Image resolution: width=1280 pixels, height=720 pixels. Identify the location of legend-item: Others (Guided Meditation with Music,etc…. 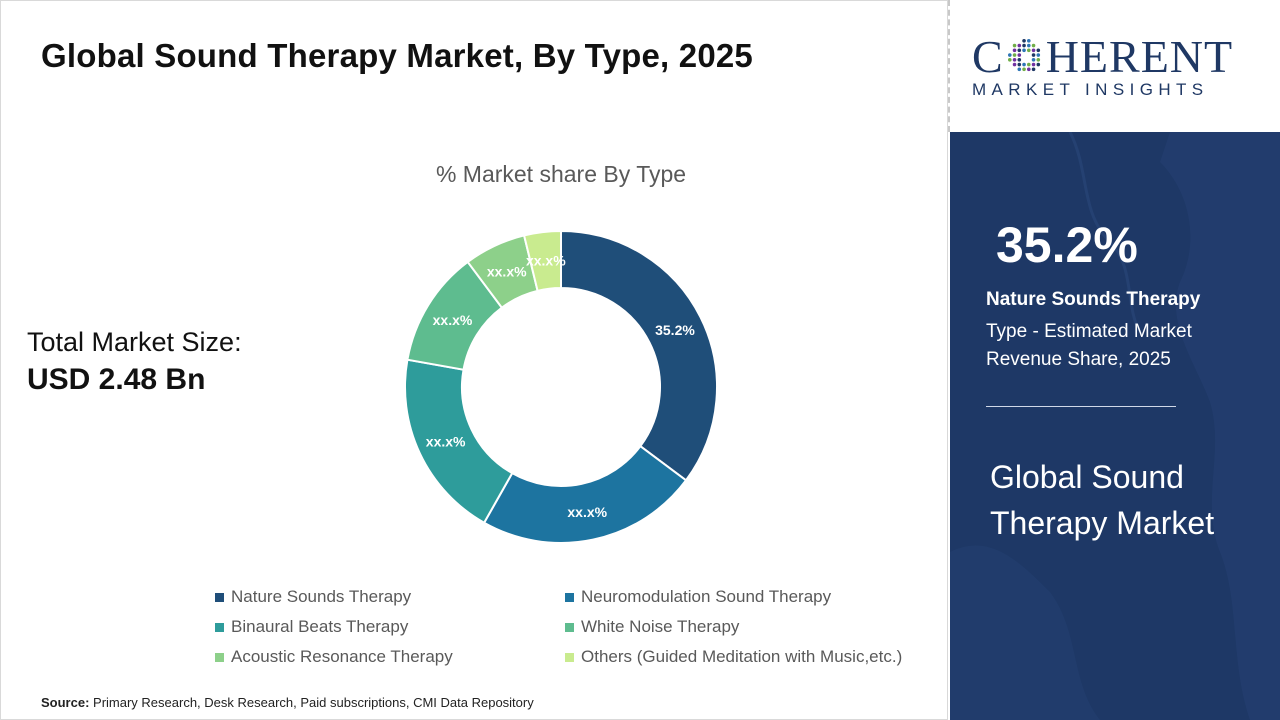
(750, 657).